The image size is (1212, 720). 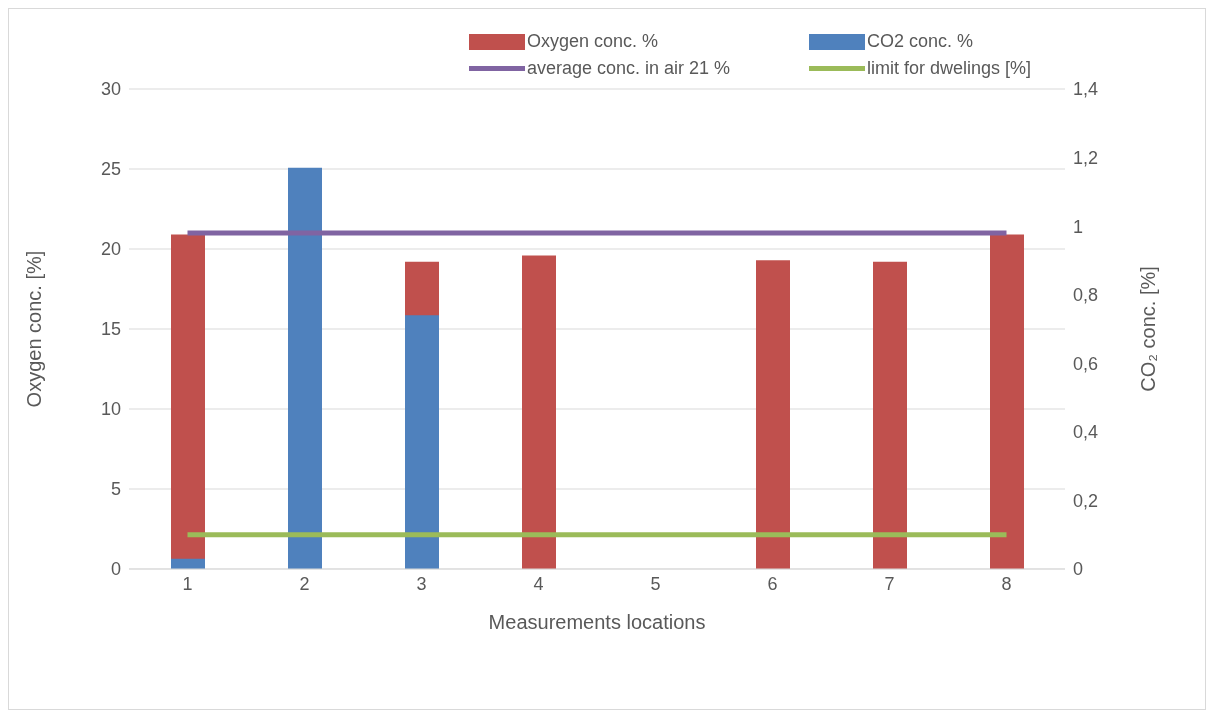 I want to click on y2-tick-label: 1, so click(x=1078, y=226).